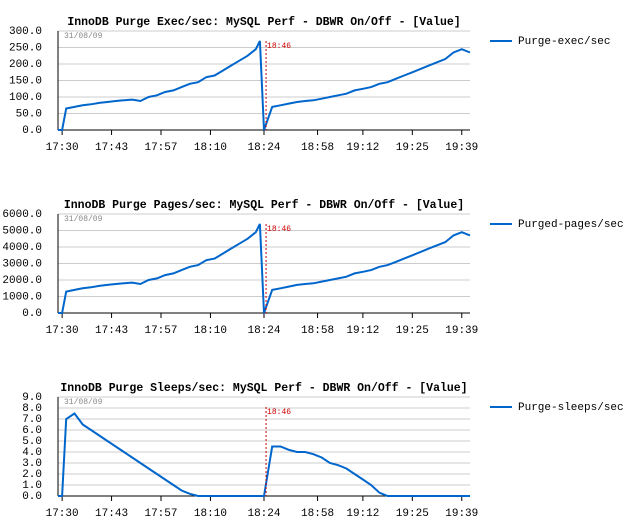 Image resolution: width=631 pixels, height=525 pixels. What do you see at coordinates (32, 398) in the screenshot?
I see `y-tick-label: 9.0` at bounding box center [32, 398].